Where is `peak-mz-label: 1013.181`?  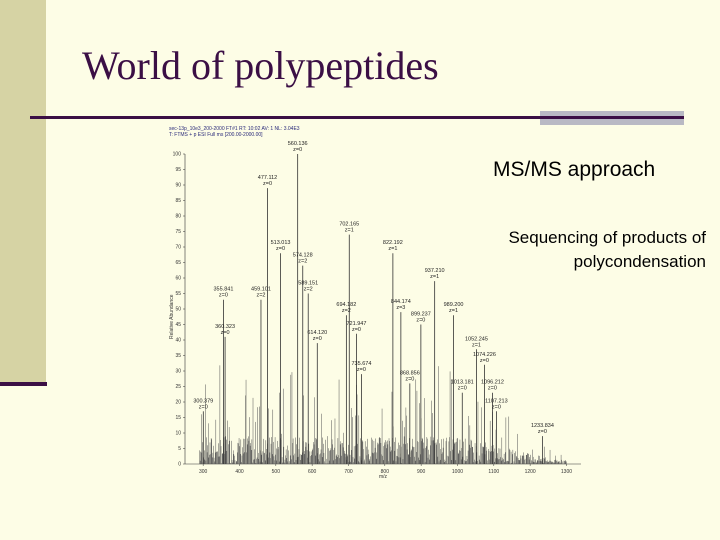
peak-mz-label: 1013.181 is located at coordinates (462, 383).